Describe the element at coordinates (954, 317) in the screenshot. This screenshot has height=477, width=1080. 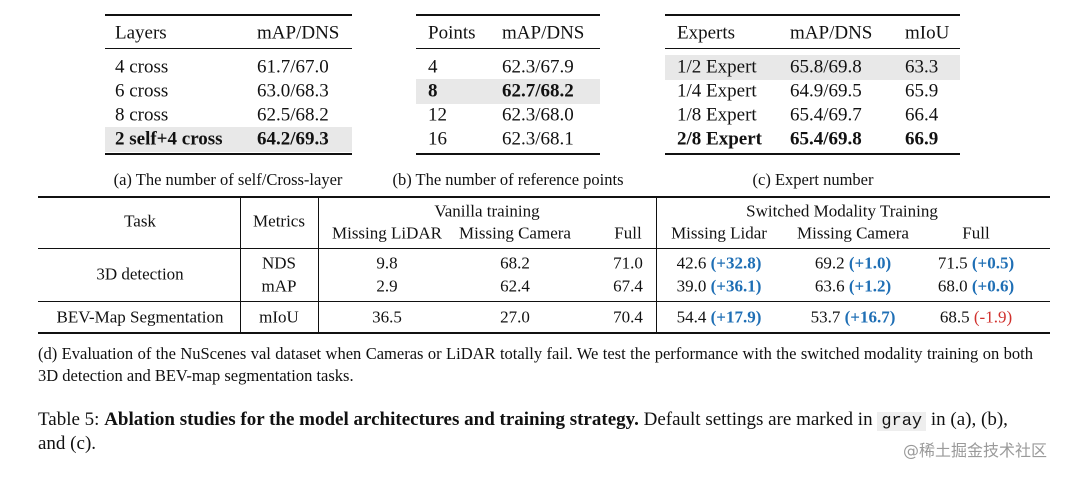
I see `cell-value: 68.5` at that location.